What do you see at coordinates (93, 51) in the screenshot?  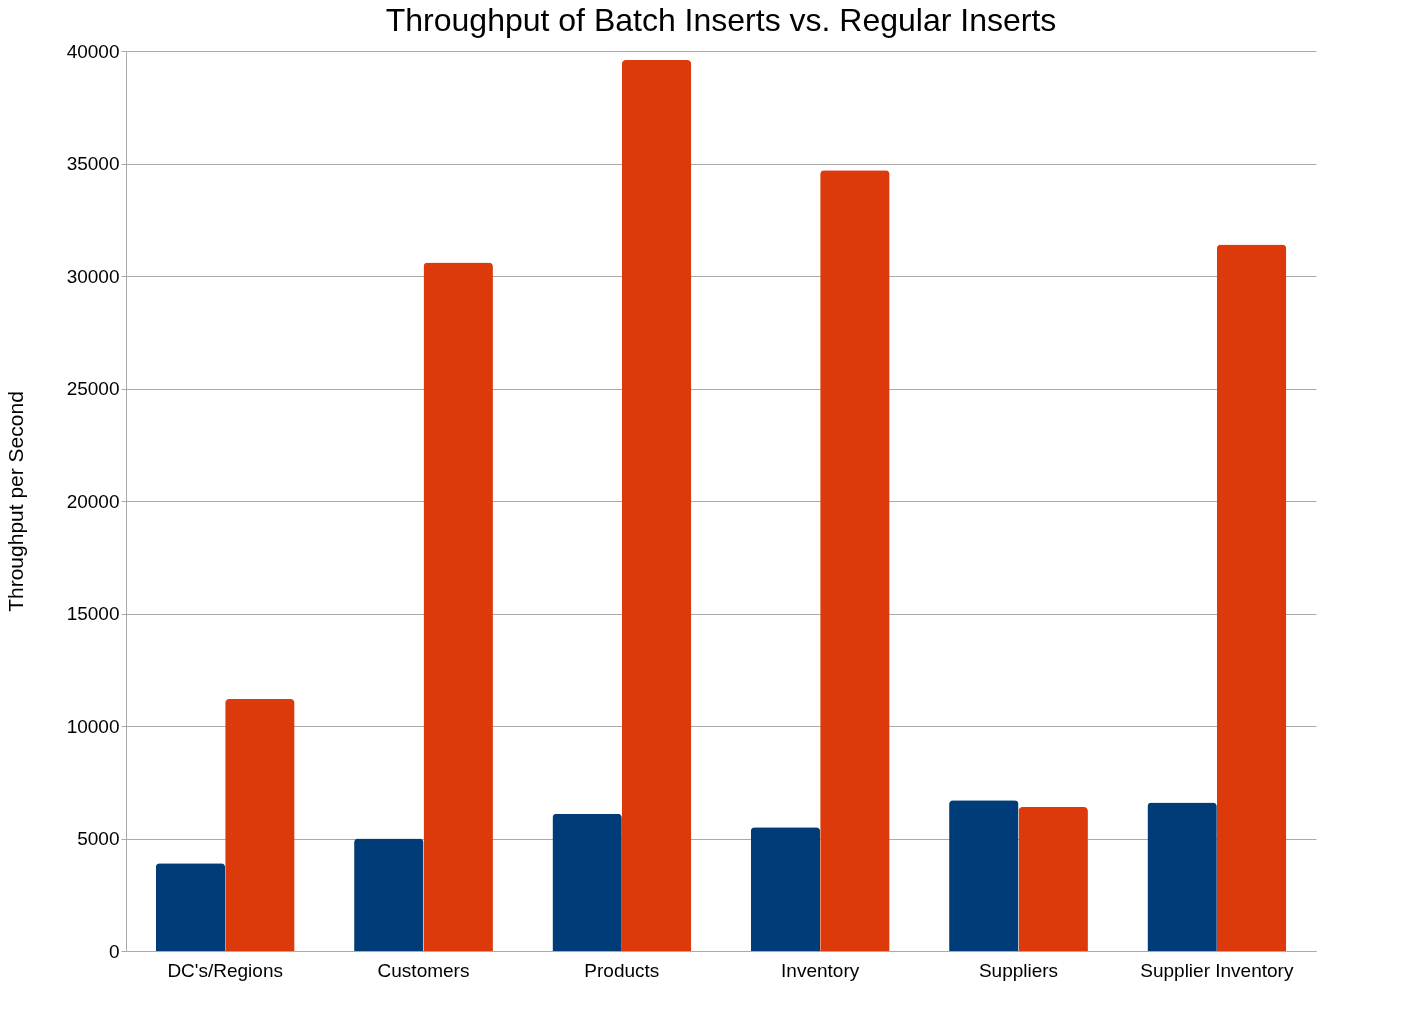 I see `y-tick-label: 40000` at bounding box center [93, 51].